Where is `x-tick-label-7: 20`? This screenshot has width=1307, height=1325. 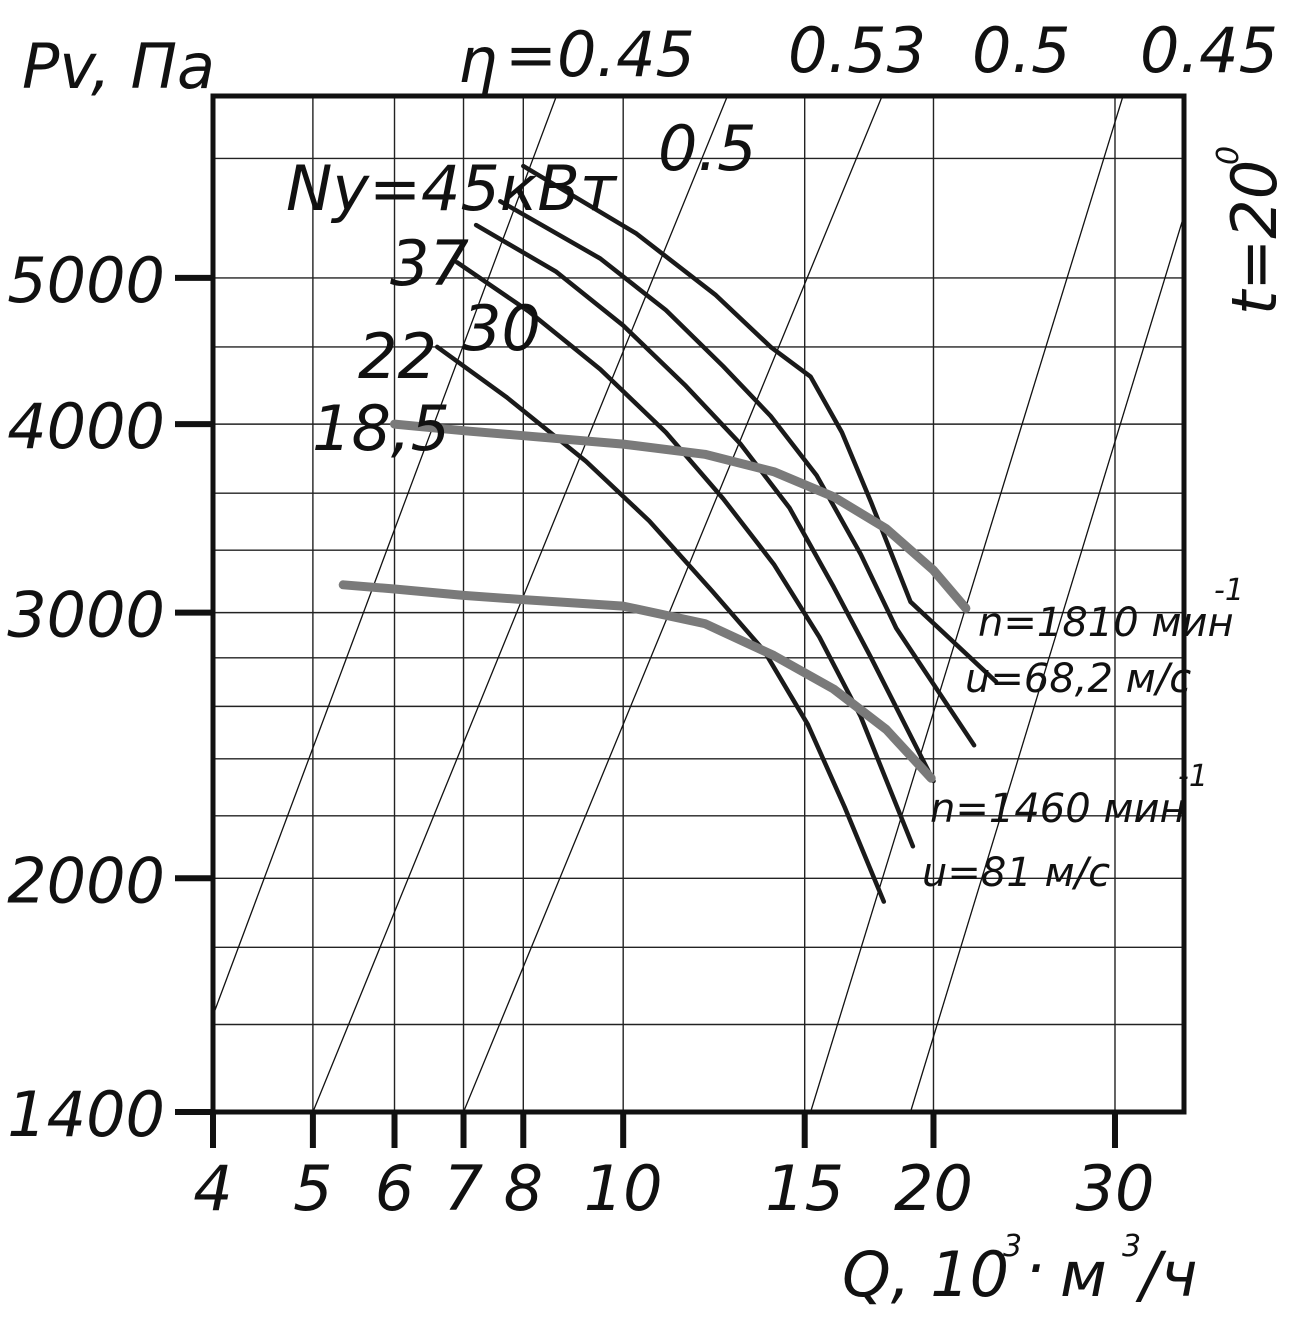
x-tick-label-7: 20 is located at coordinates (933, 1188).